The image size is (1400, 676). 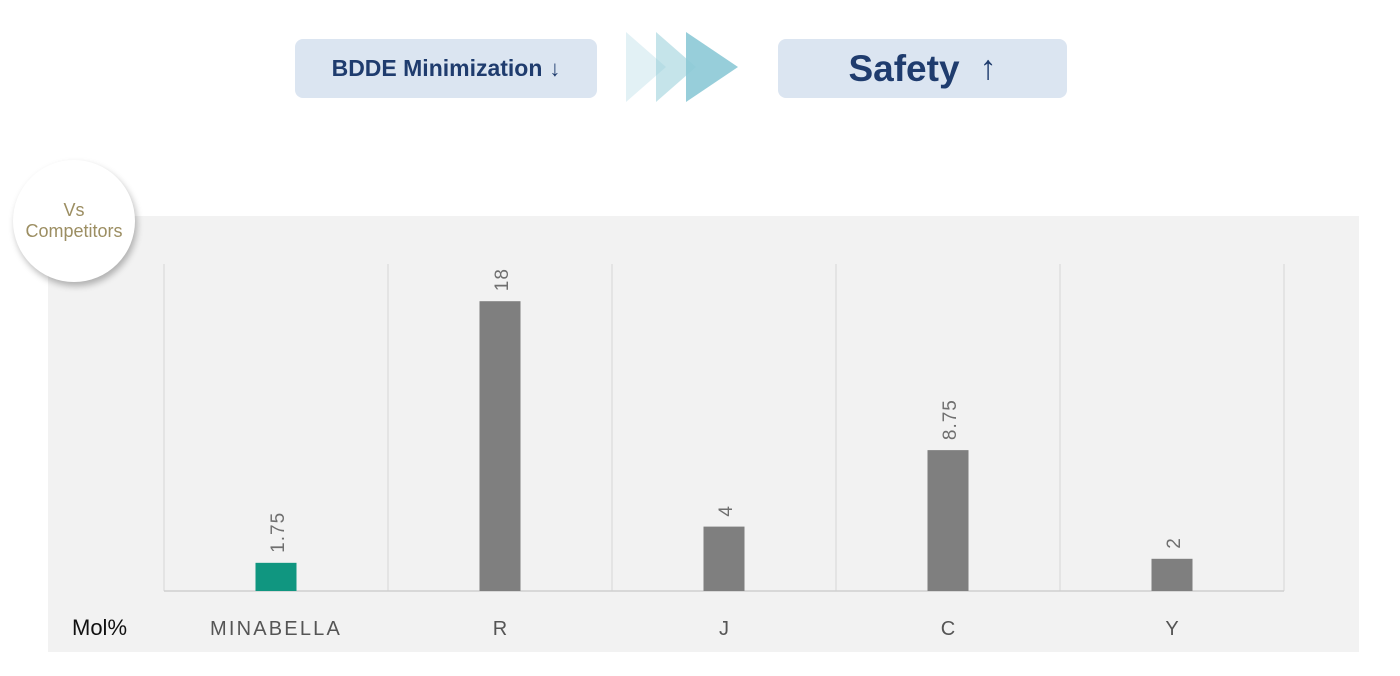 What do you see at coordinates (948, 520) in the screenshot?
I see `bar-c` at bounding box center [948, 520].